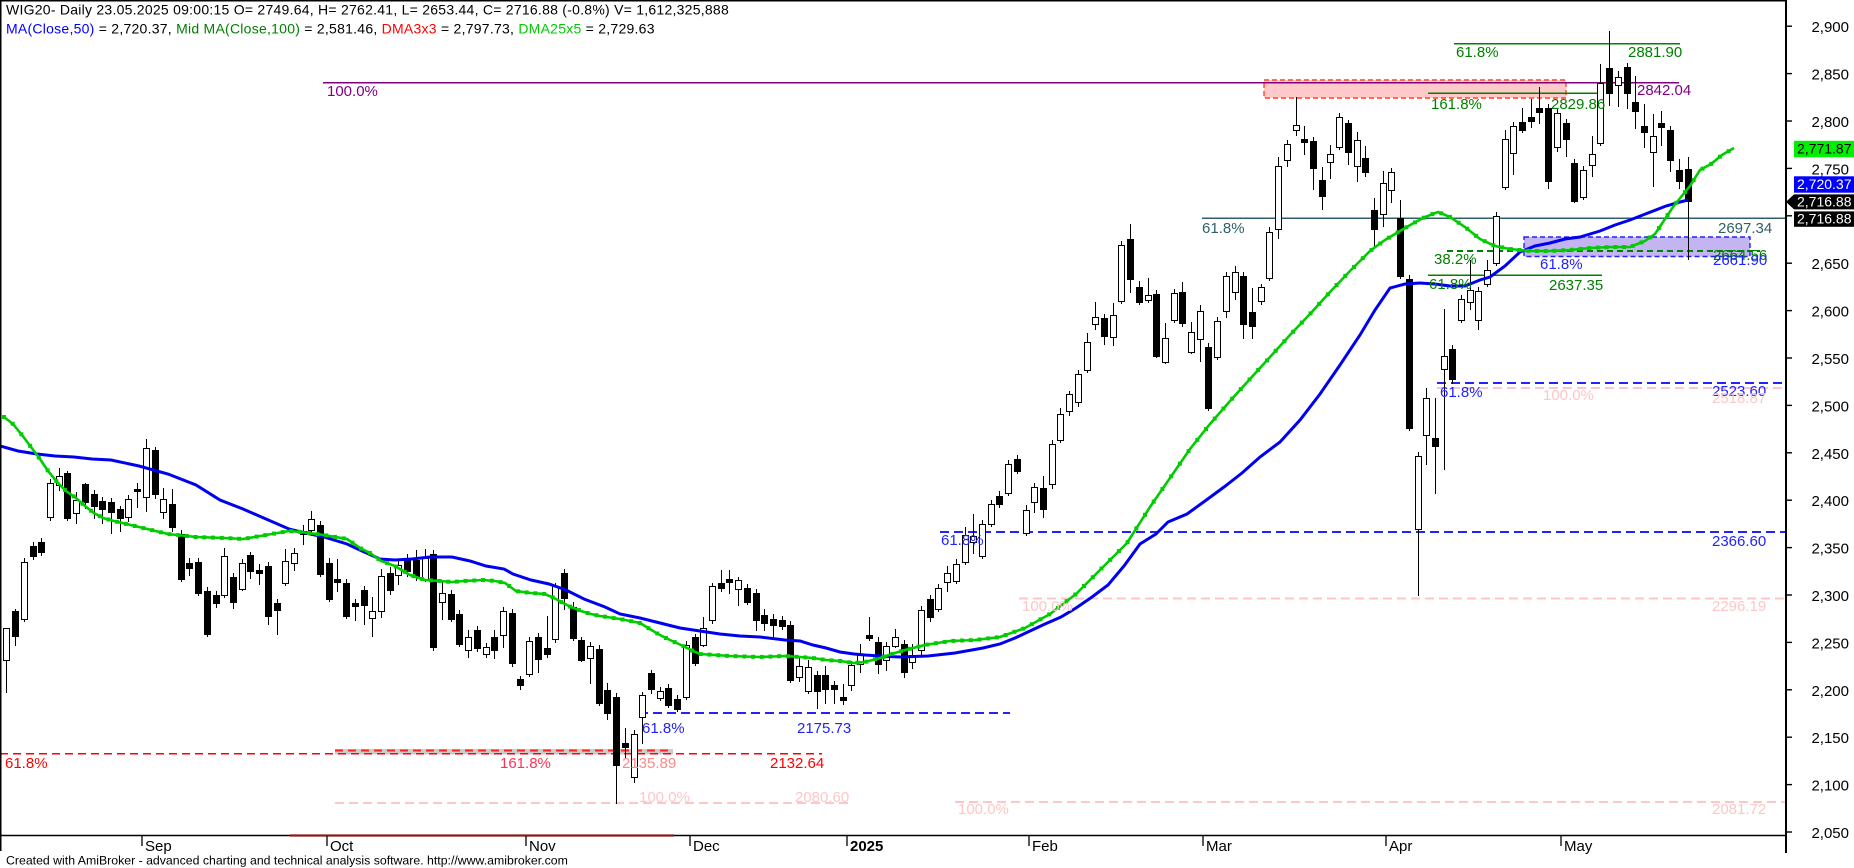 The image size is (1854, 868). Describe the element at coordinates (1824, 184) in the screenshot. I see `svg-text: 2,720.37` at that location.